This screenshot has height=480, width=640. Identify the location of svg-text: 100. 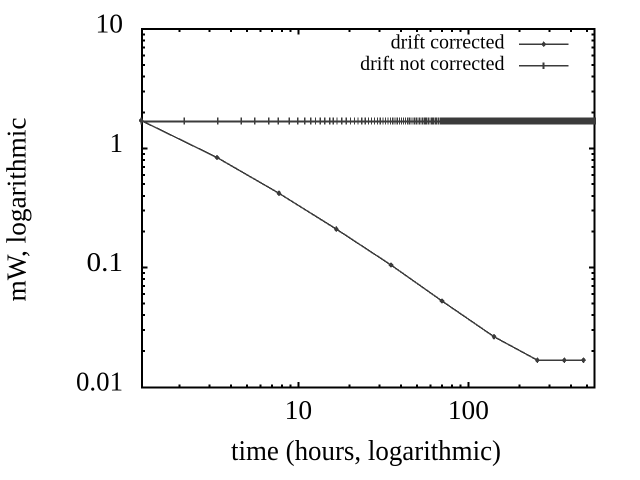
(468, 410).